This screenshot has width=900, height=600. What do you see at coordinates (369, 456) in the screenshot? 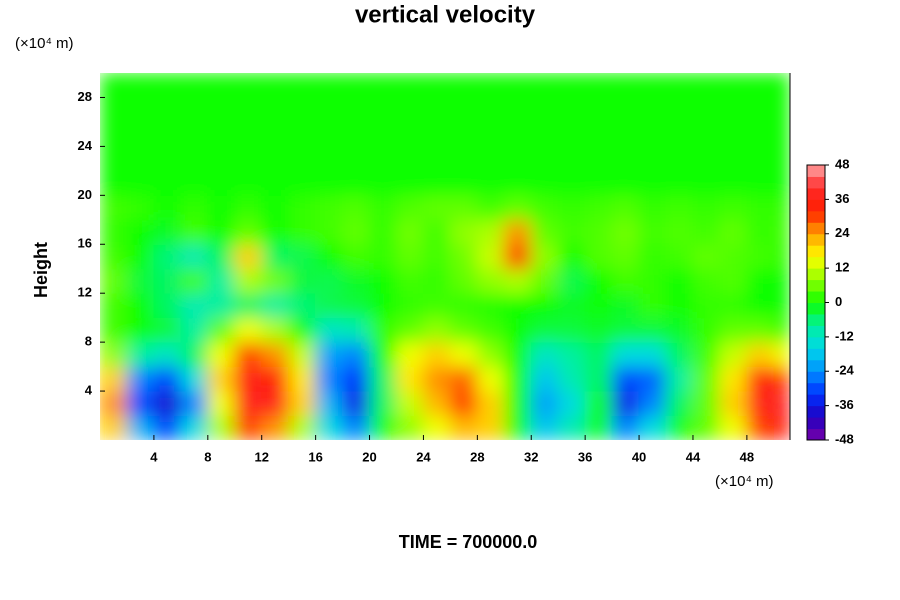
I see `x-tick-label: 20` at bounding box center [369, 456].